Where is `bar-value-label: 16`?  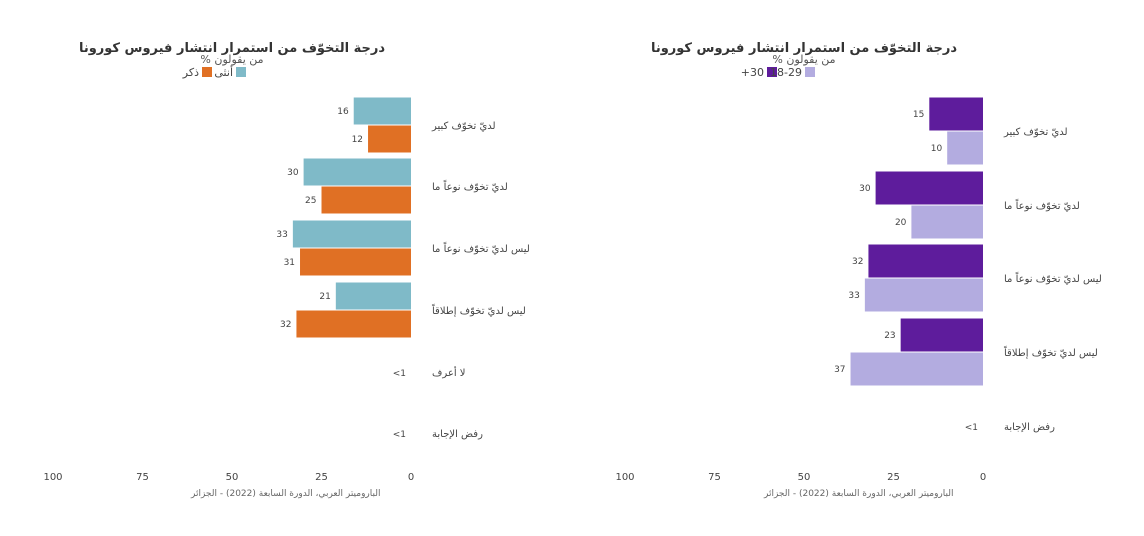 bar-value-label: 16 is located at coordinates (343, 112).